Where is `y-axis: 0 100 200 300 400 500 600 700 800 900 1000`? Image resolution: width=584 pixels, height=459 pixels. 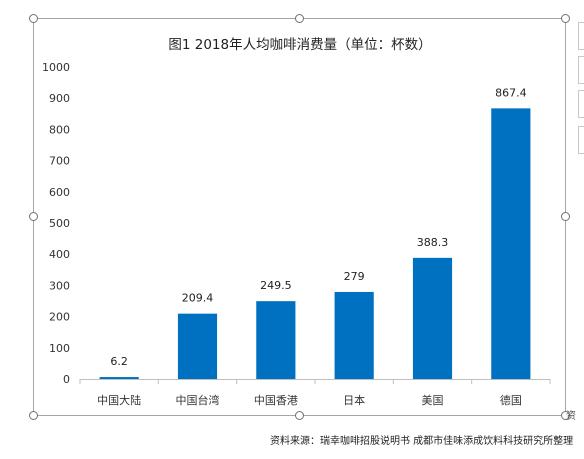
y-axis: 0 100 200 300 400 500 600 700 800 900 1000 is located at coordinates (56, 223).